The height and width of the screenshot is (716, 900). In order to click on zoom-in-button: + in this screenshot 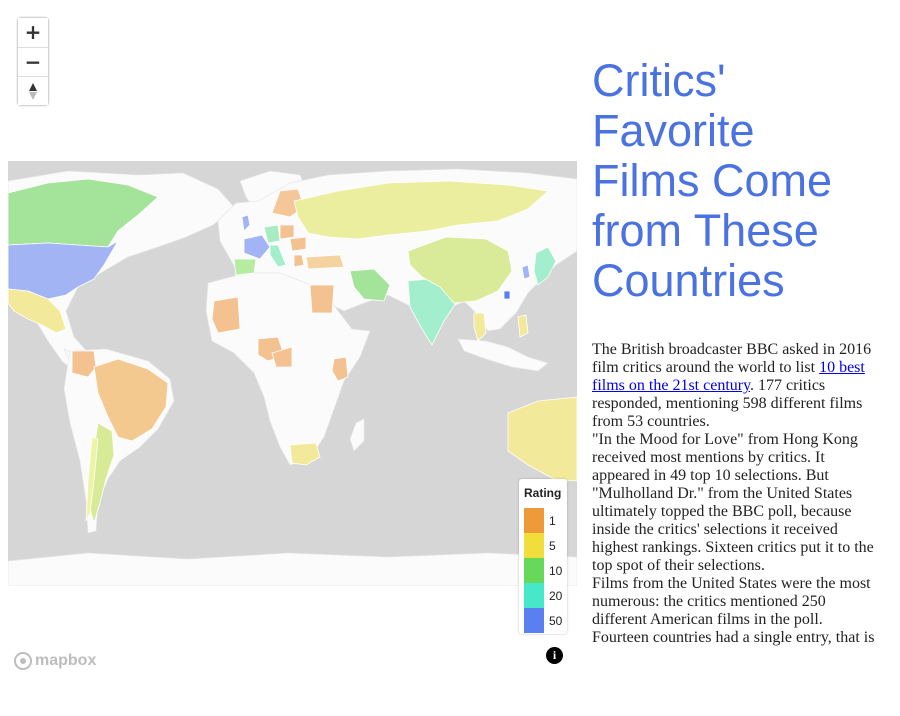, I will do `click(33, 32)`.